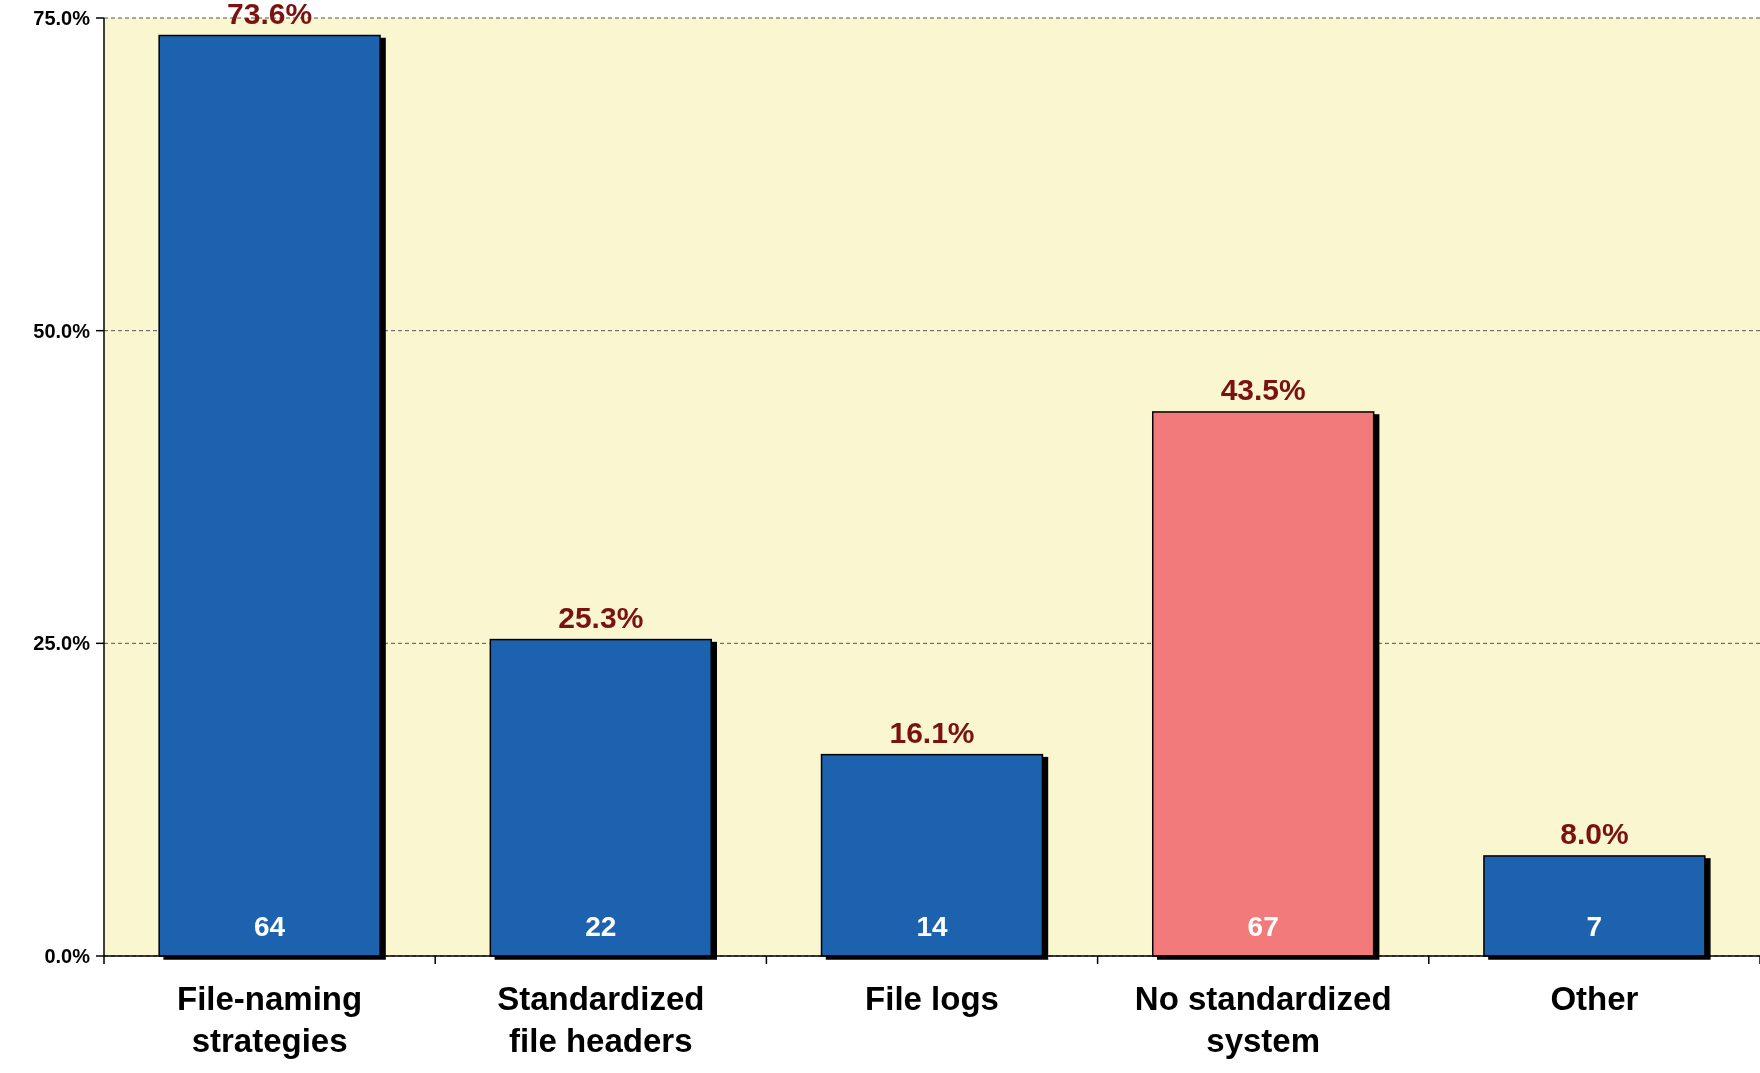 Image resolution: width=1760 pixels, height=1073 pixels. What do you see at coordinates (932, 998) in the screenshot?
I see `x-tick-label: File logs` at bounding box center [932, 998].